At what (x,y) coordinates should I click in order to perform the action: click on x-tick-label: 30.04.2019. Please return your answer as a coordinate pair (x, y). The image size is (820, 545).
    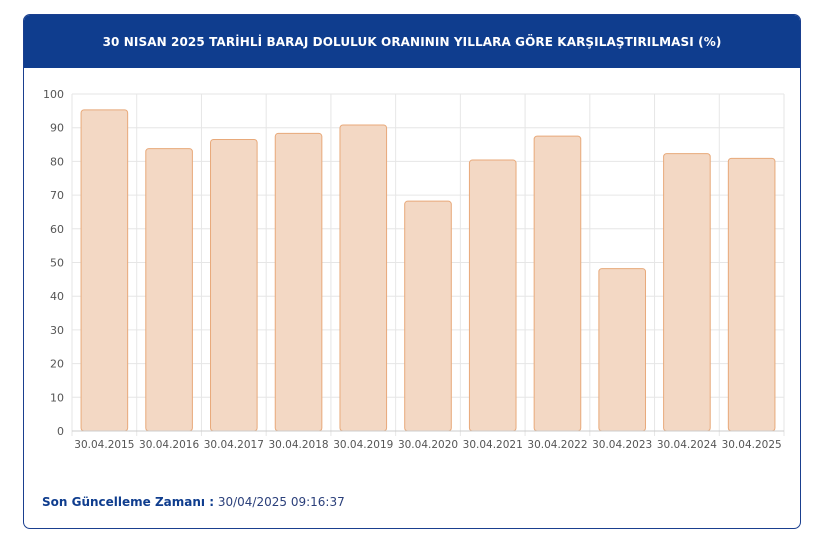
    Looking at the image, I should click on (363, 445).